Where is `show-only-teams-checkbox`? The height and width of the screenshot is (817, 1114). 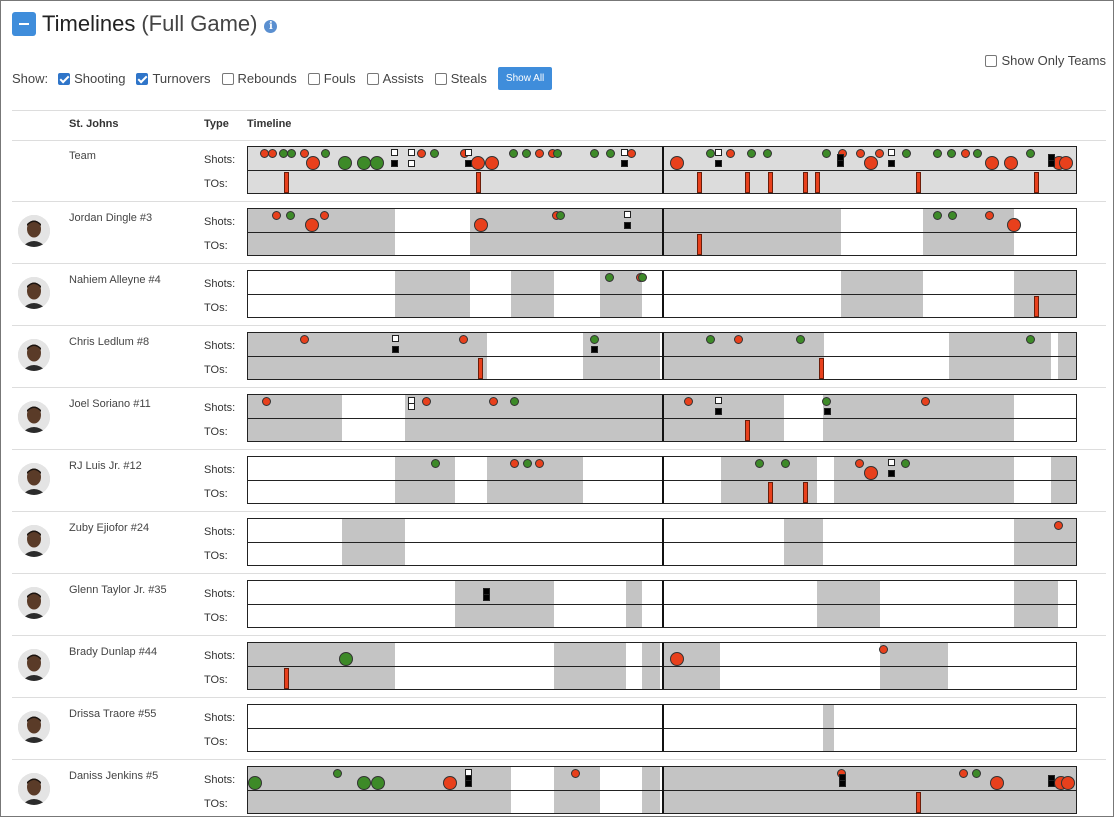
show-only-teams-checkbox is located at coordinates (991, 60).